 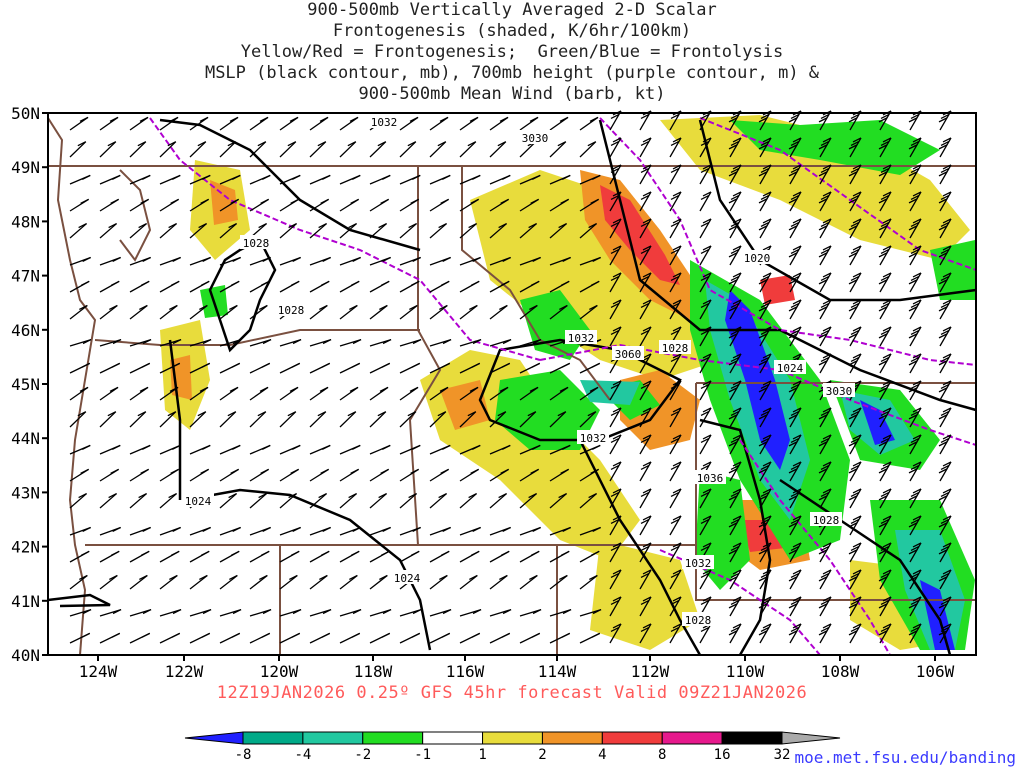 I want to click on mslp-label: 1028, so click(x=675, y=348).